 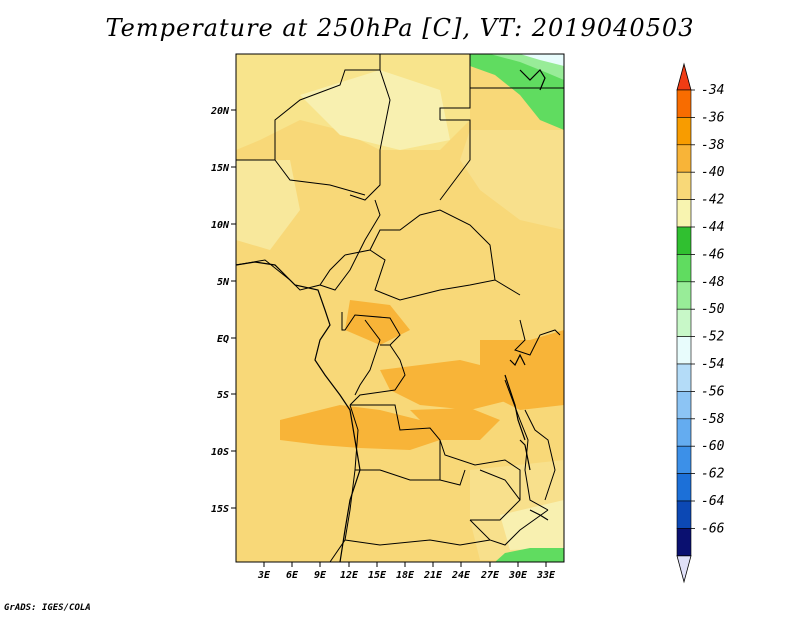 I want to click on lat-label: 10S, so click(x=220, y=452).